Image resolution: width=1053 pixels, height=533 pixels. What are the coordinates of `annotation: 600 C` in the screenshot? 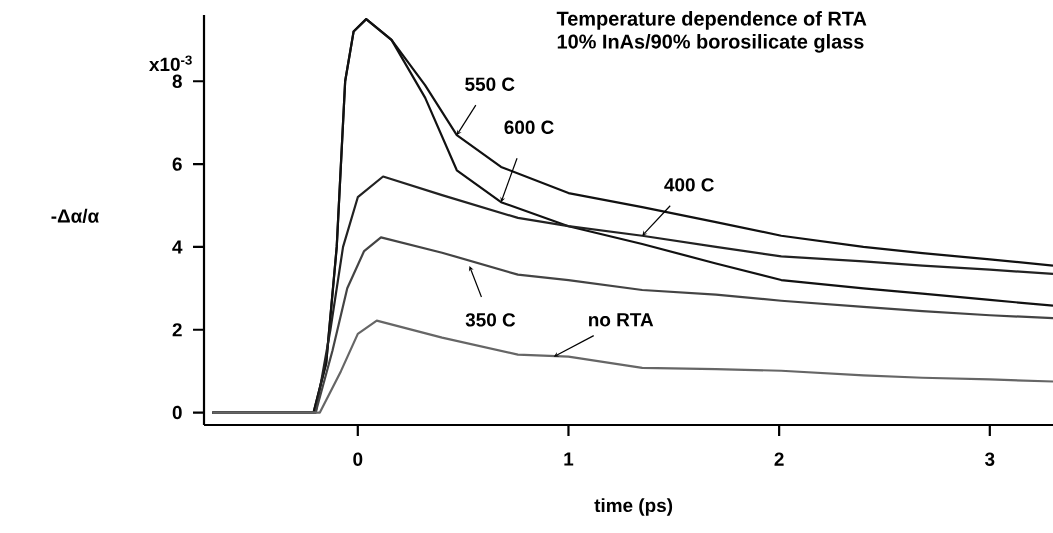 It's located at (529, 127).